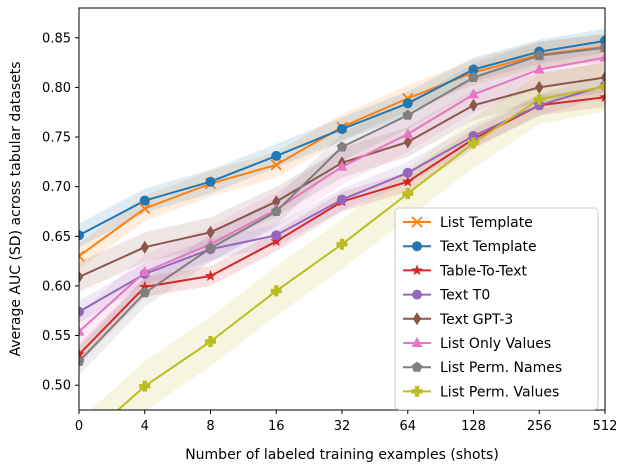 The image size is (621, 465). I want to click on legend-label-list-perm-values: List Perm. Values, so click(499, 392).